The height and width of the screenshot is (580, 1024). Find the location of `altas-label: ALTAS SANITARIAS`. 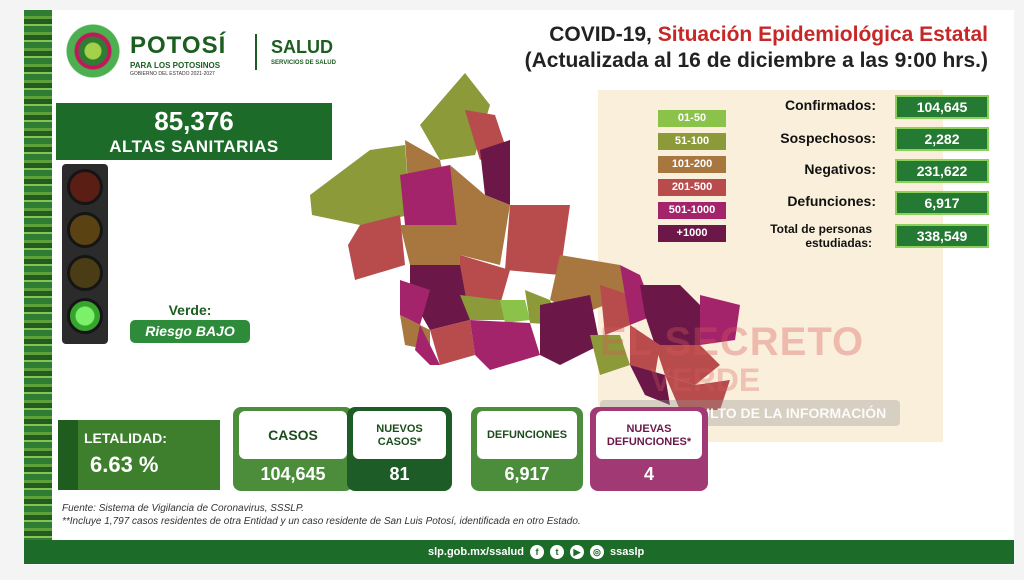

altas-label: ALTAS SANITARIAS is located at coordinates (194, 146).